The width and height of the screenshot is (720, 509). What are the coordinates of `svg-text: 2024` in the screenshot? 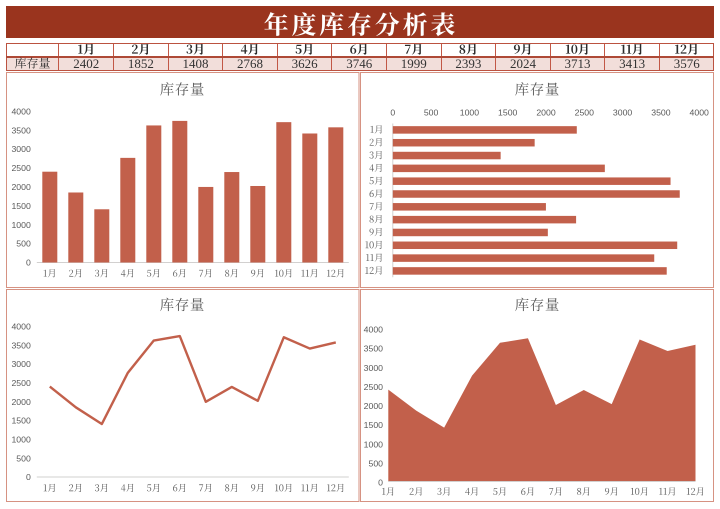 It's located at (523, 63).